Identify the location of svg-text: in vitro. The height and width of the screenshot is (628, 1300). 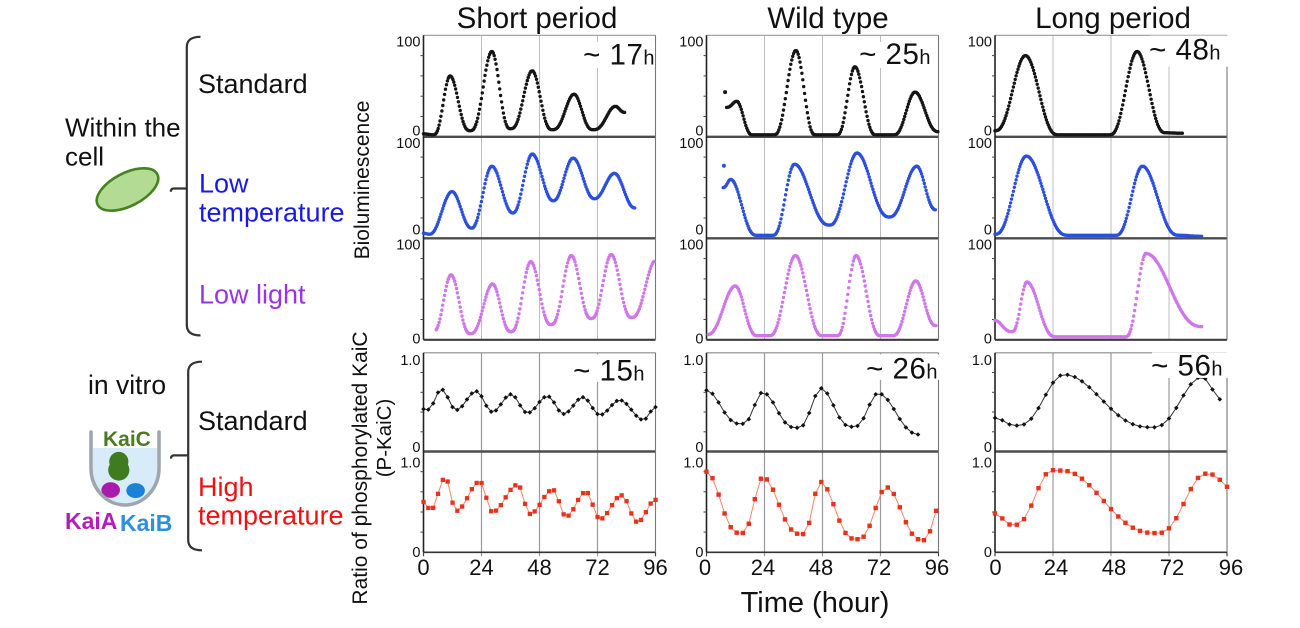
(127, 385).